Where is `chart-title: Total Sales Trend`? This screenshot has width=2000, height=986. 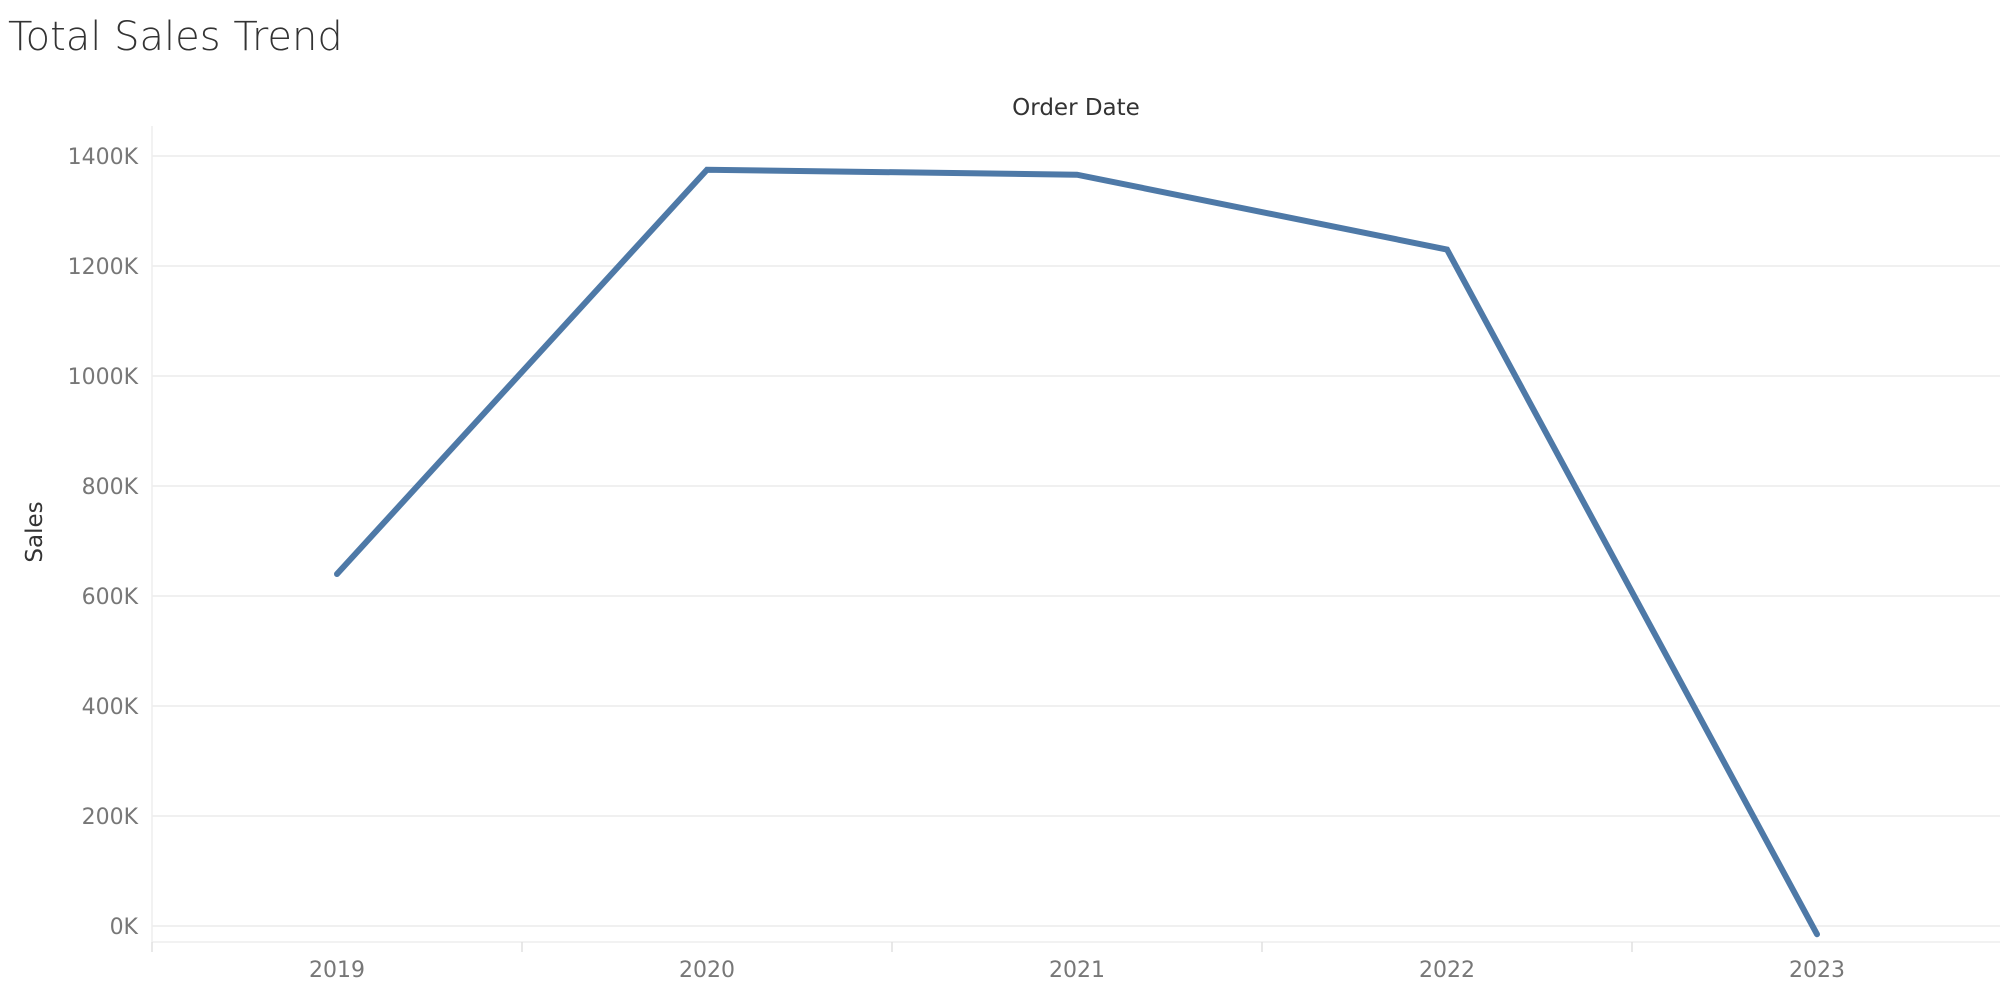 chart-title: Total Sales Trend is located at coordinates (175, 37).